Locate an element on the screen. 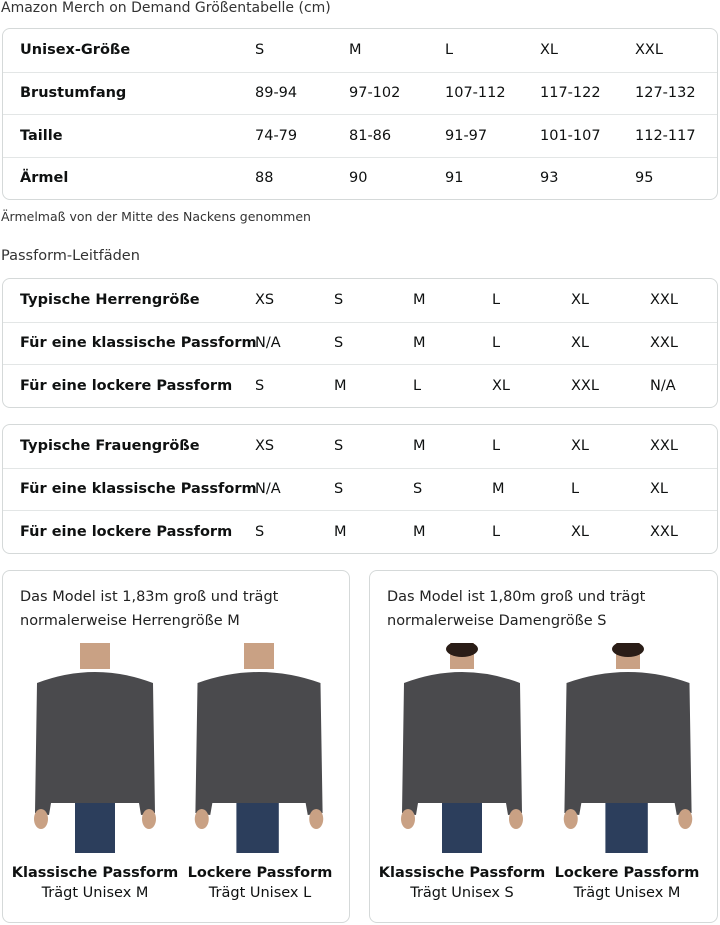 The height and width of the screenshot is (925, 720). row-label: Typische Frauengröße is located at coordinates (110, 446).